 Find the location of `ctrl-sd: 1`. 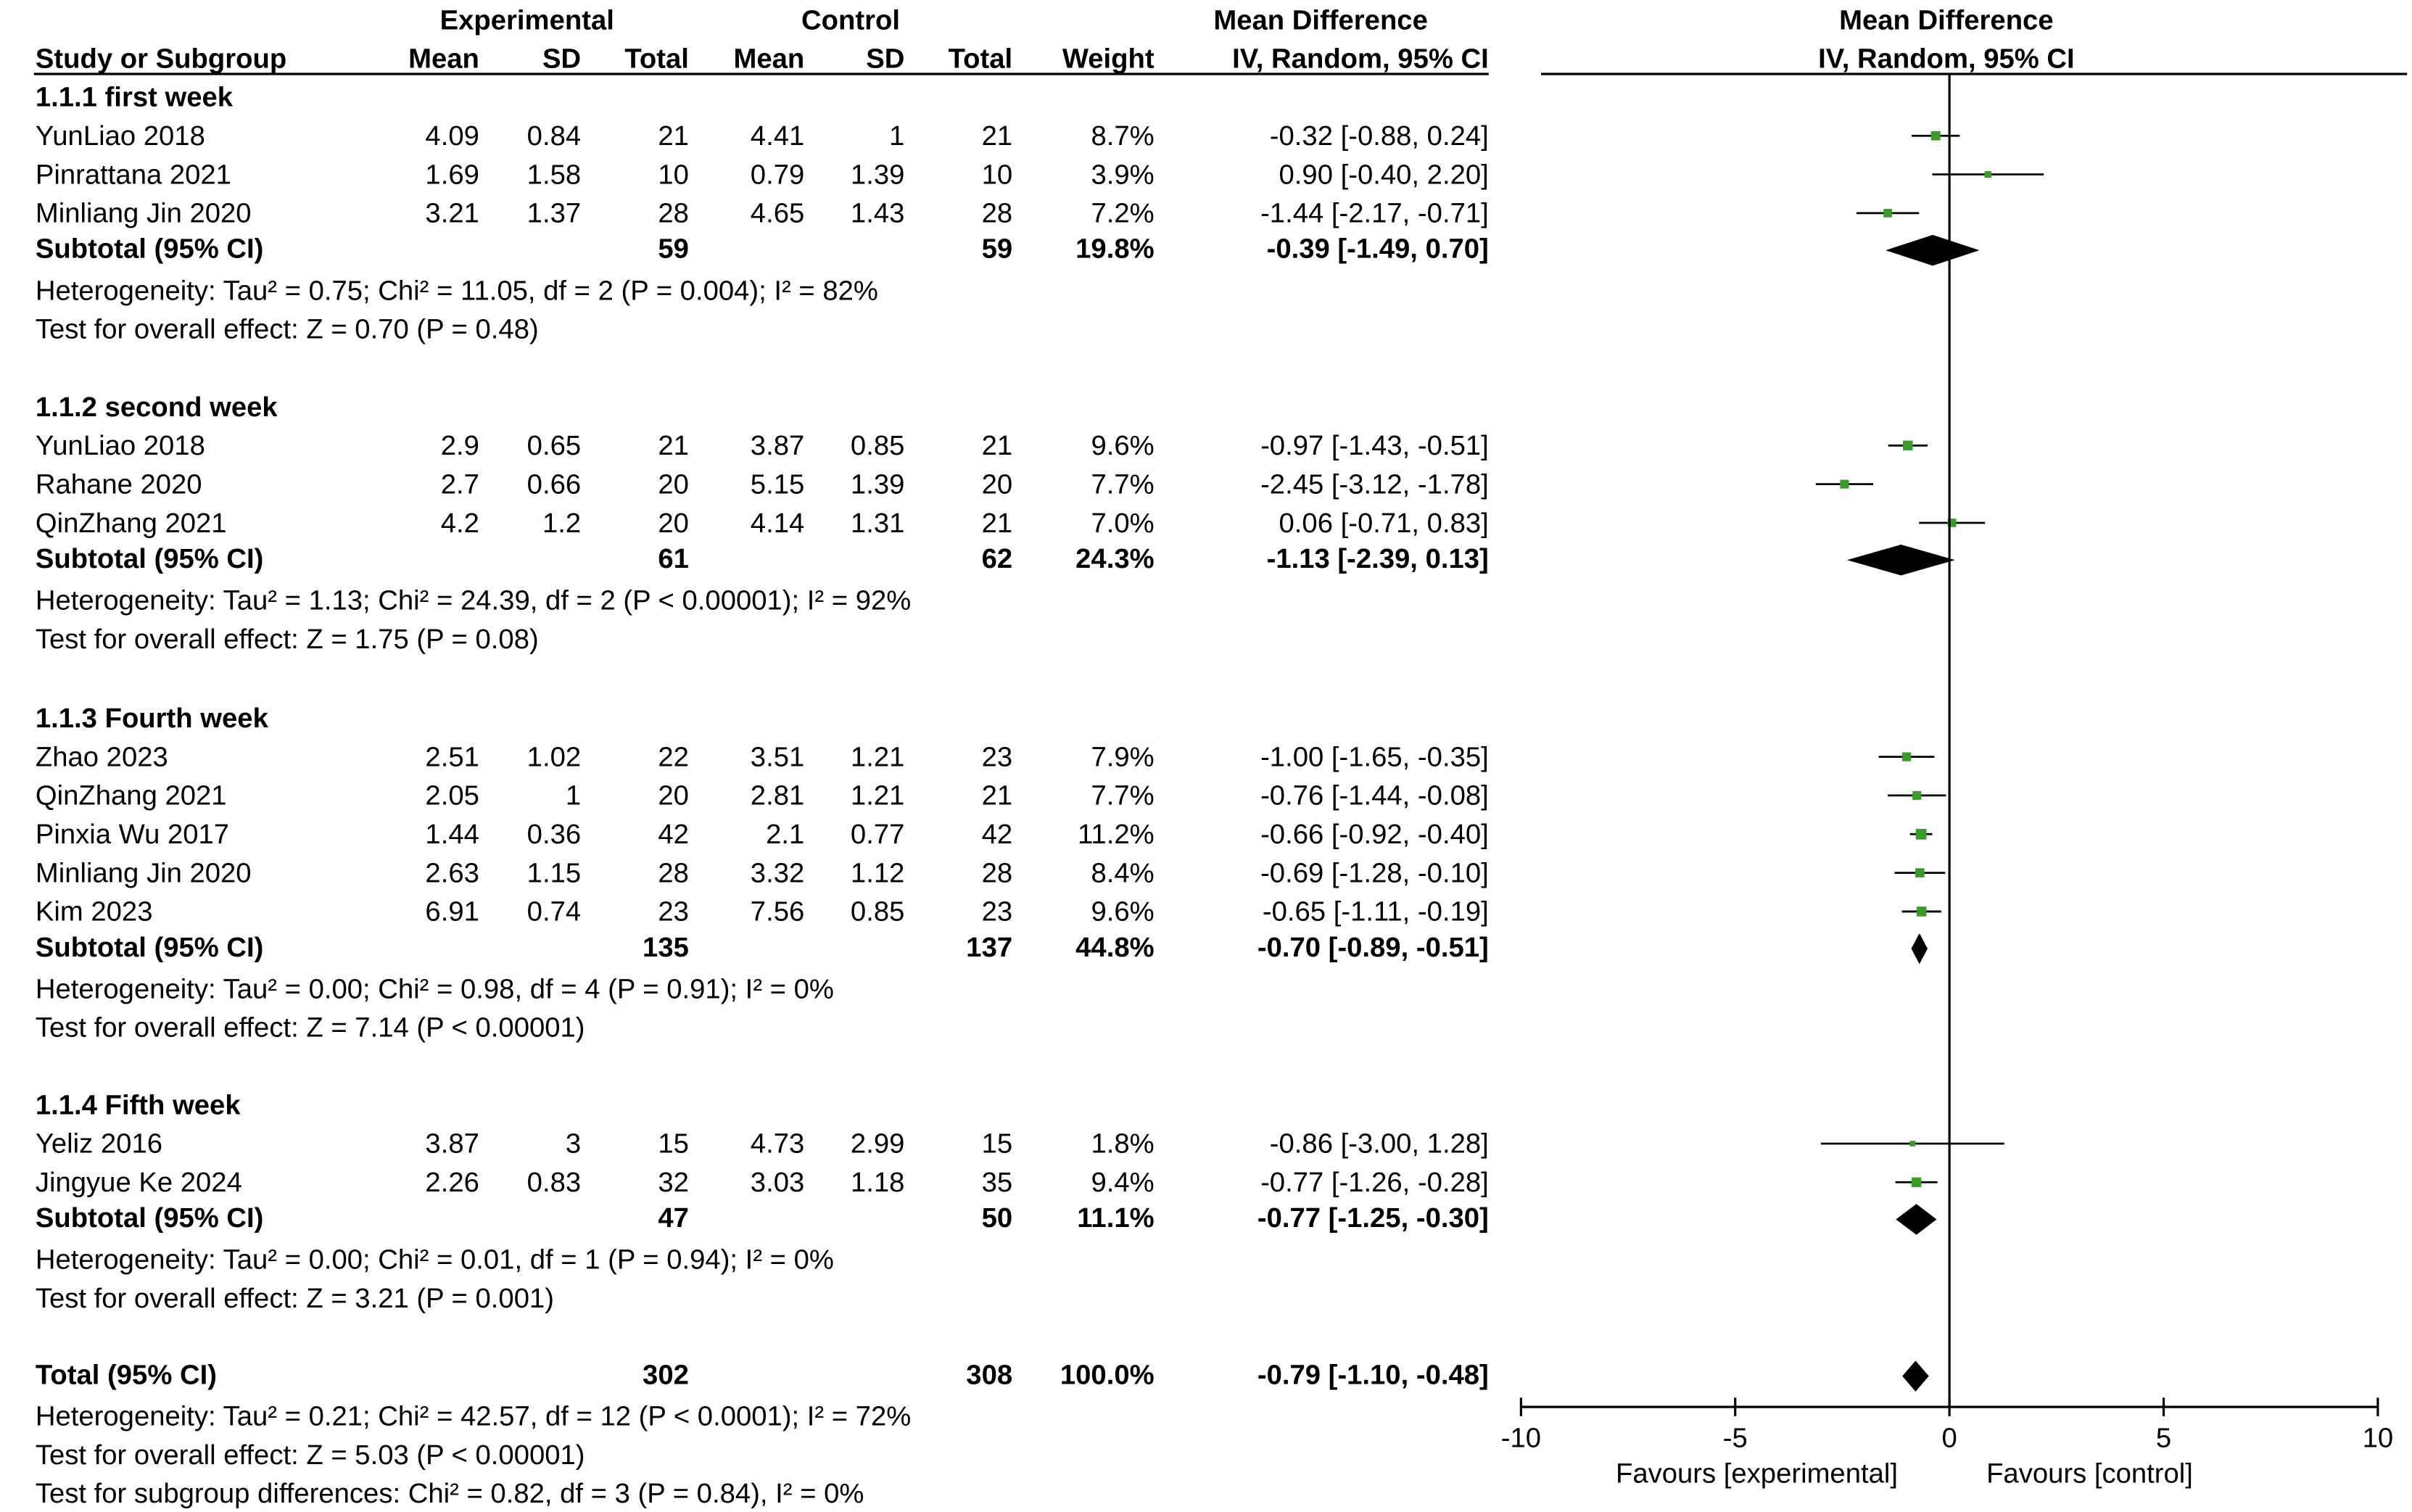

ctrl-sd: 1 is located at coordinates (896, 136).